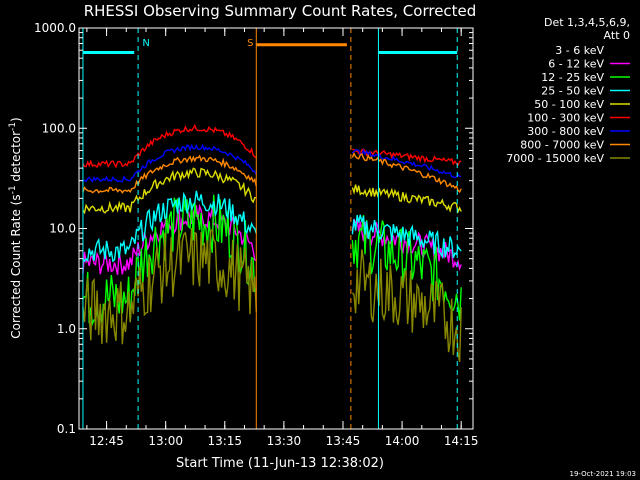 The image size is (640, 480). Describe the element at coordinates (16, 158) in the screenshot. I see `y-axis-label-tail: detector` at that location.